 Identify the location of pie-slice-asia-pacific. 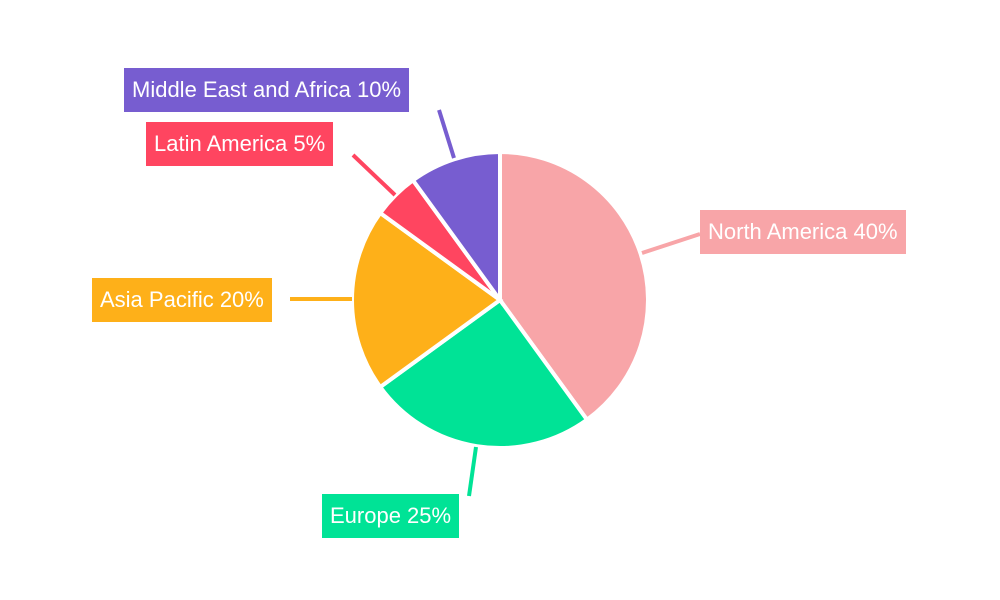
(427, 300).